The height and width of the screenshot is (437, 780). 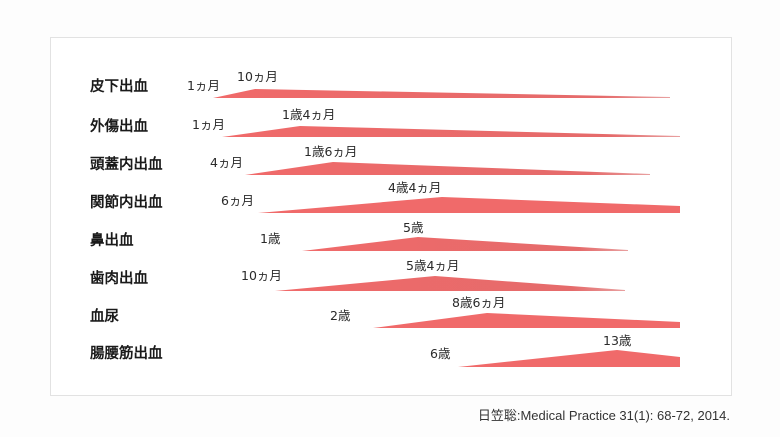 I want to click on peak-age-label: 1歳6ヵ月, so click(x=330, y=151).